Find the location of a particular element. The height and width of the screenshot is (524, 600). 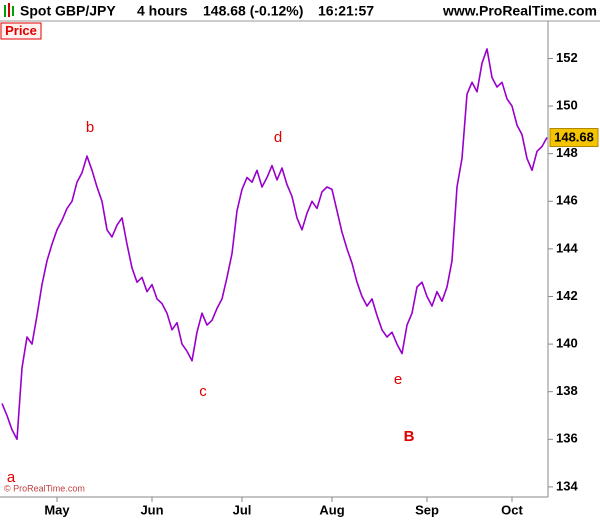

y-tick-label: 138 is located at coordinates (567, 390).